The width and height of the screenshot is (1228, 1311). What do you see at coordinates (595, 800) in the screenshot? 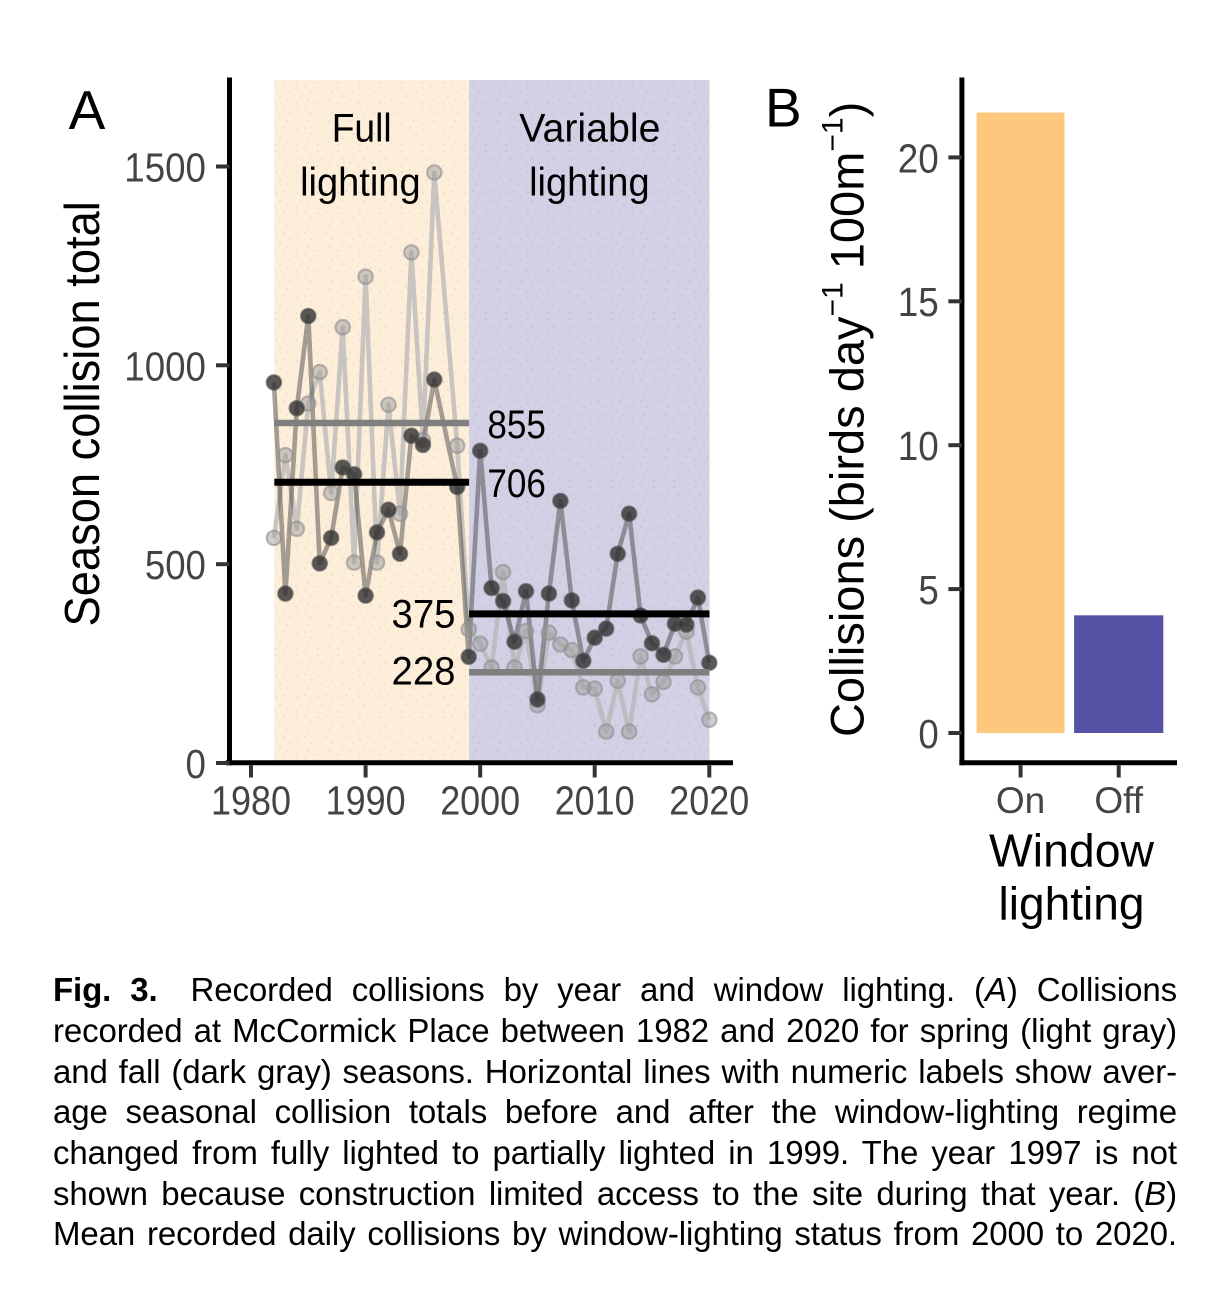
I see `svg-text: 2010` at bounding box center [595, 800].